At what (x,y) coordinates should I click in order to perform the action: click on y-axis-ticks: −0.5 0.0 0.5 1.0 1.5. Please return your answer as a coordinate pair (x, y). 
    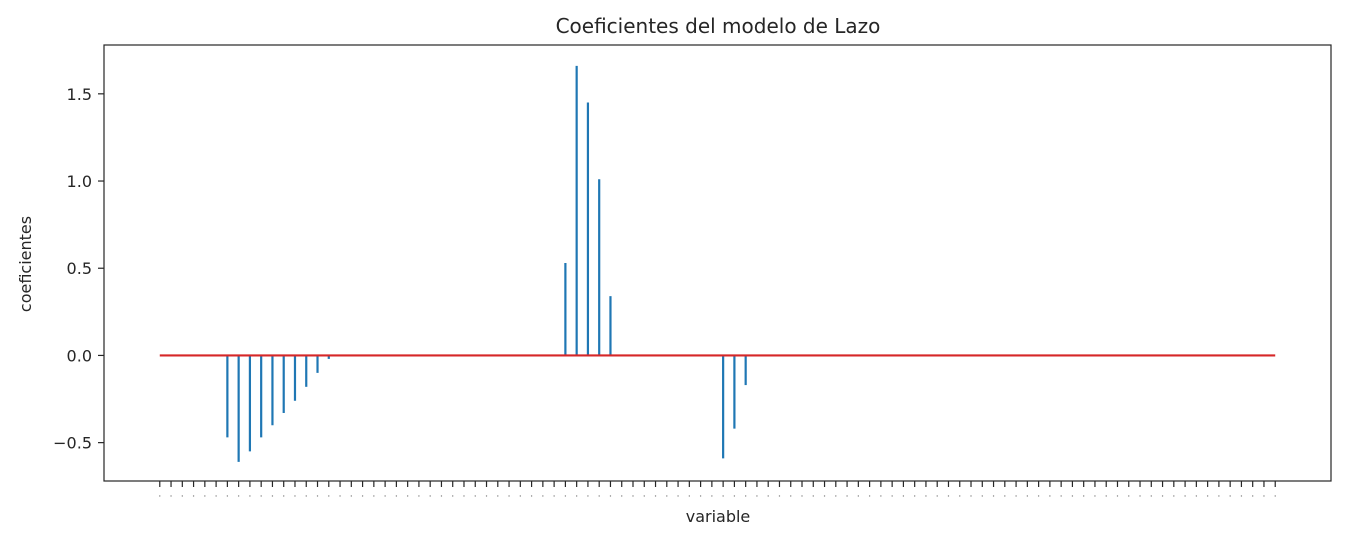
    Looking at the image, I should click on (78, 269).